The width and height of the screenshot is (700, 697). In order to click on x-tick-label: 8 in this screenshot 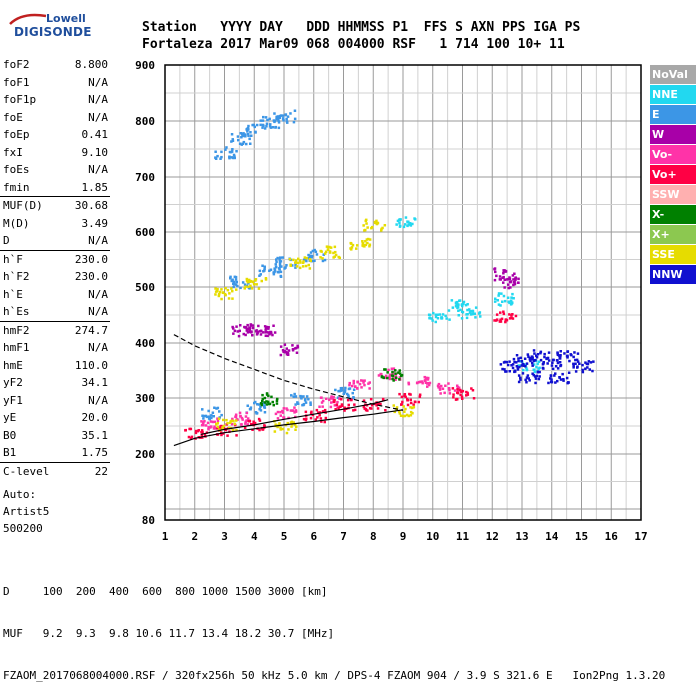, I will do `click(373, 536)`.